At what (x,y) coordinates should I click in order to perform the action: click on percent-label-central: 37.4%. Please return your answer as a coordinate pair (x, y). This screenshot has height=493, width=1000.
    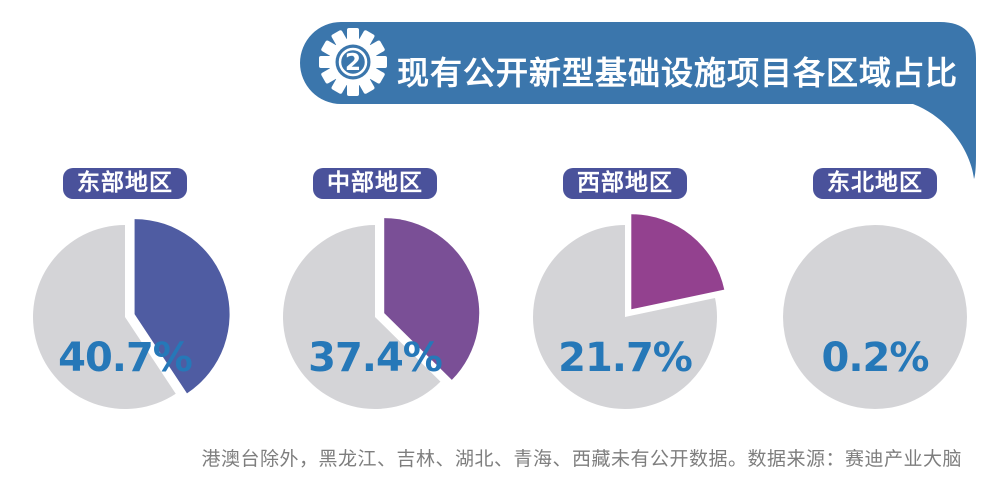
    Looking at the image, I should click on (375, 358).